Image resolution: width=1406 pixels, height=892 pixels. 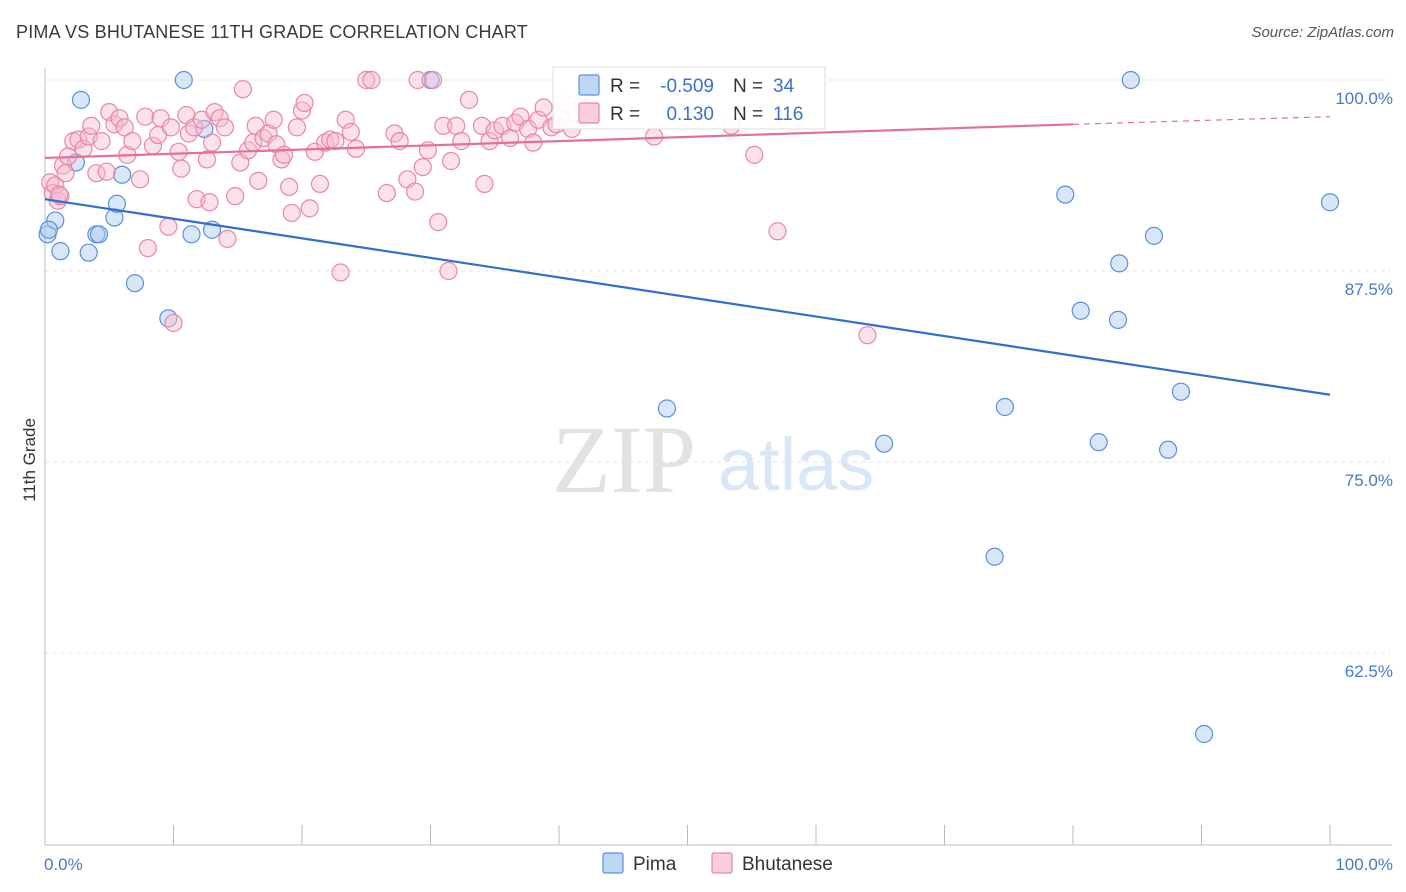 What do you see at coordinates (787, 864) in the screenshot?
I see `bhutanese-bottom-label: Bhutanese` at bounding box center [787, 864].